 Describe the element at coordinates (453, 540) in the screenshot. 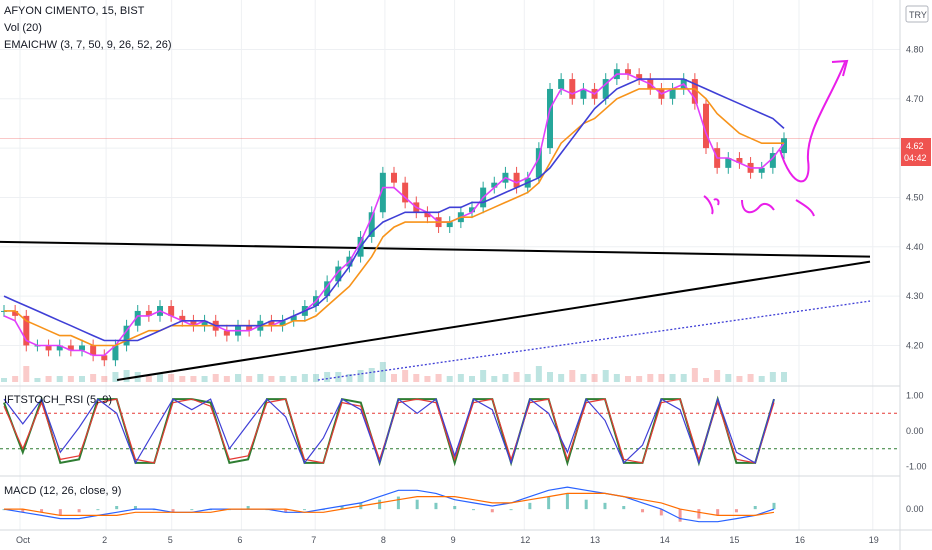

I see `time-tick-label: 9` at that location.